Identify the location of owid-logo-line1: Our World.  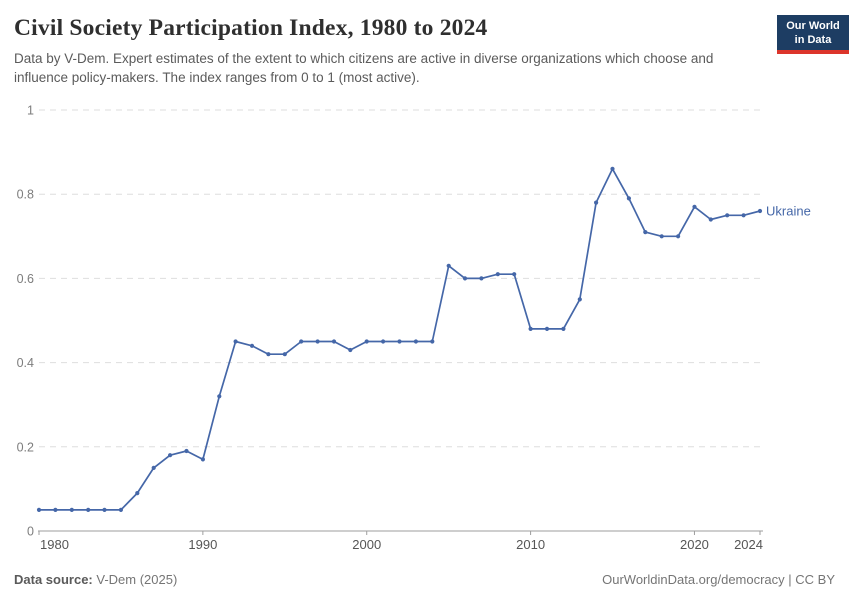
(813, 26).